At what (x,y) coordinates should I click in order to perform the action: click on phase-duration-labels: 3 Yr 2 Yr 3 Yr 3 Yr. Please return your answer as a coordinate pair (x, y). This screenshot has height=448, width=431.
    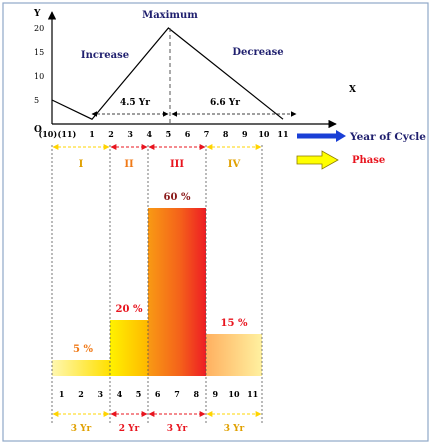
    Looking at the image, I should click on (158, 429).